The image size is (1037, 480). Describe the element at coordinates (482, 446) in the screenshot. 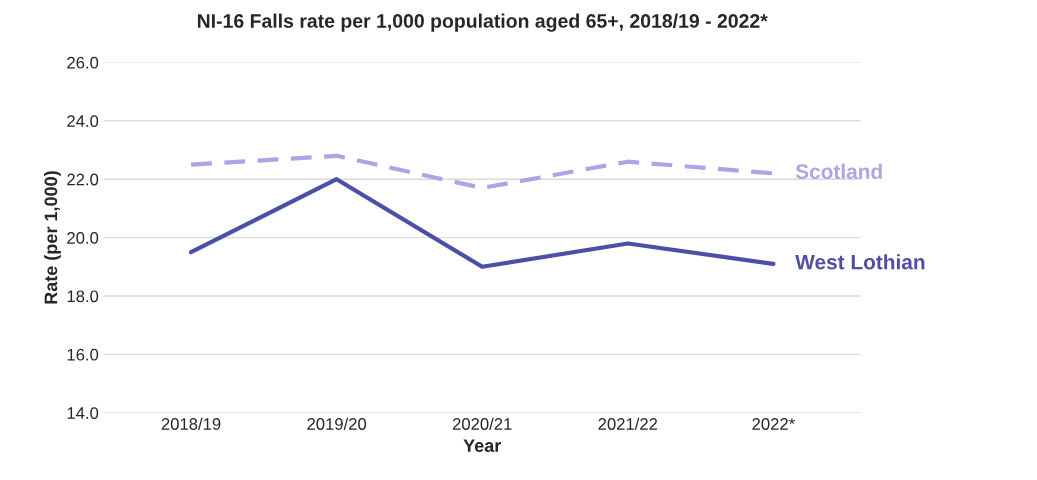

I see `x-axis-title: Year` at that location.